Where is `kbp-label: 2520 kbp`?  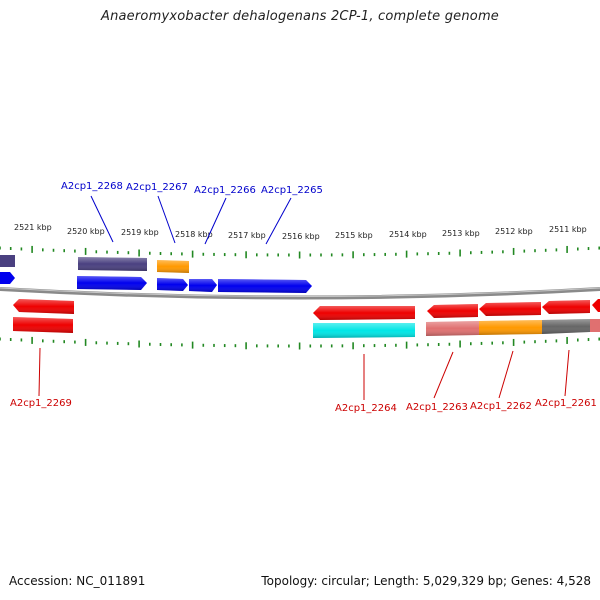
kbp-label: 2520 kbp is located at coordinates (86, 231).